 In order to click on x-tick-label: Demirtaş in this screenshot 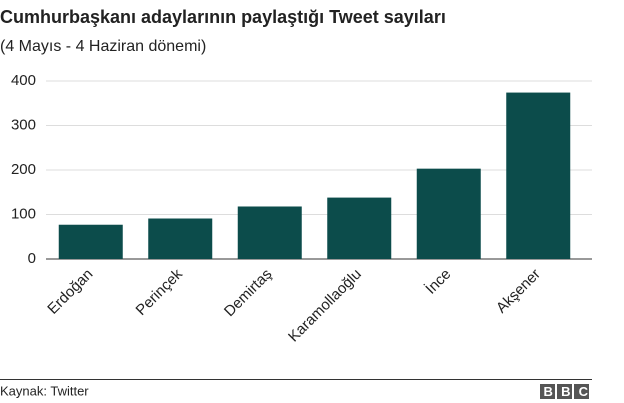, I will do `click(248, 293)`.